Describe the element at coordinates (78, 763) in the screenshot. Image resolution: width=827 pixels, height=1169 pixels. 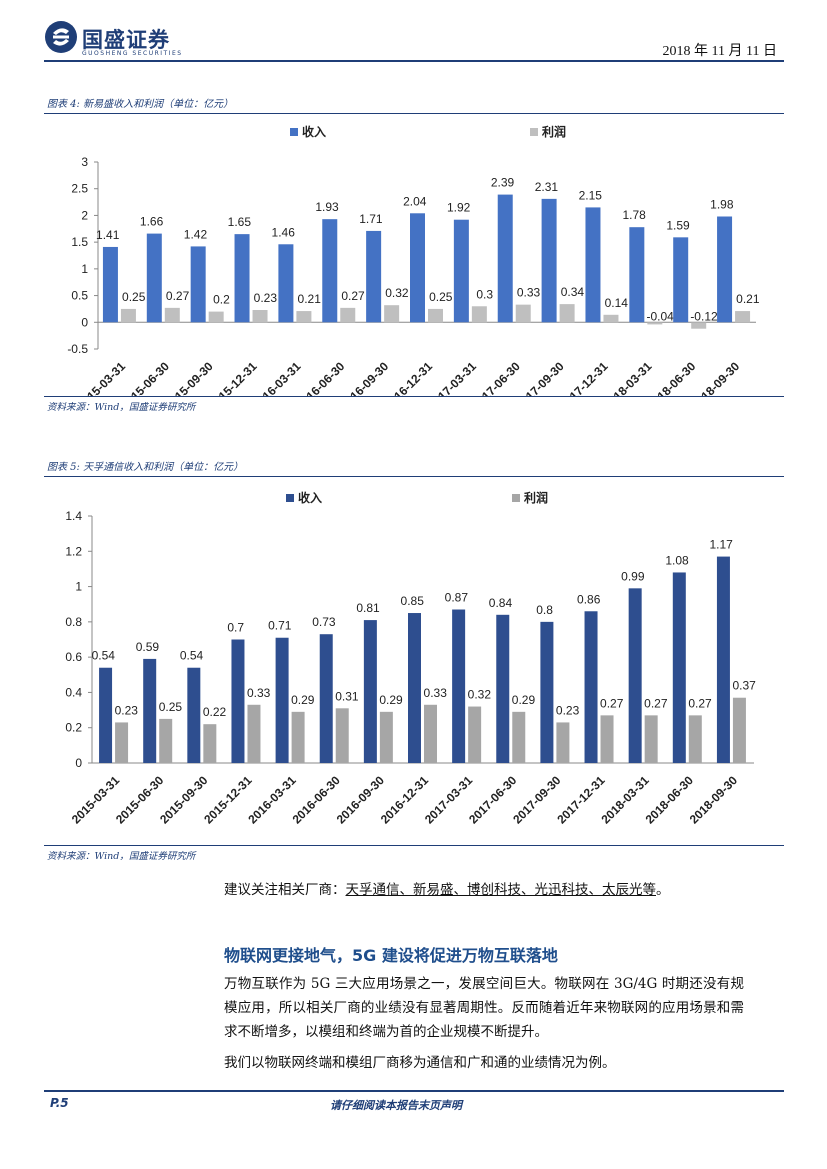
I see `y-tick-label: 0` at that location.